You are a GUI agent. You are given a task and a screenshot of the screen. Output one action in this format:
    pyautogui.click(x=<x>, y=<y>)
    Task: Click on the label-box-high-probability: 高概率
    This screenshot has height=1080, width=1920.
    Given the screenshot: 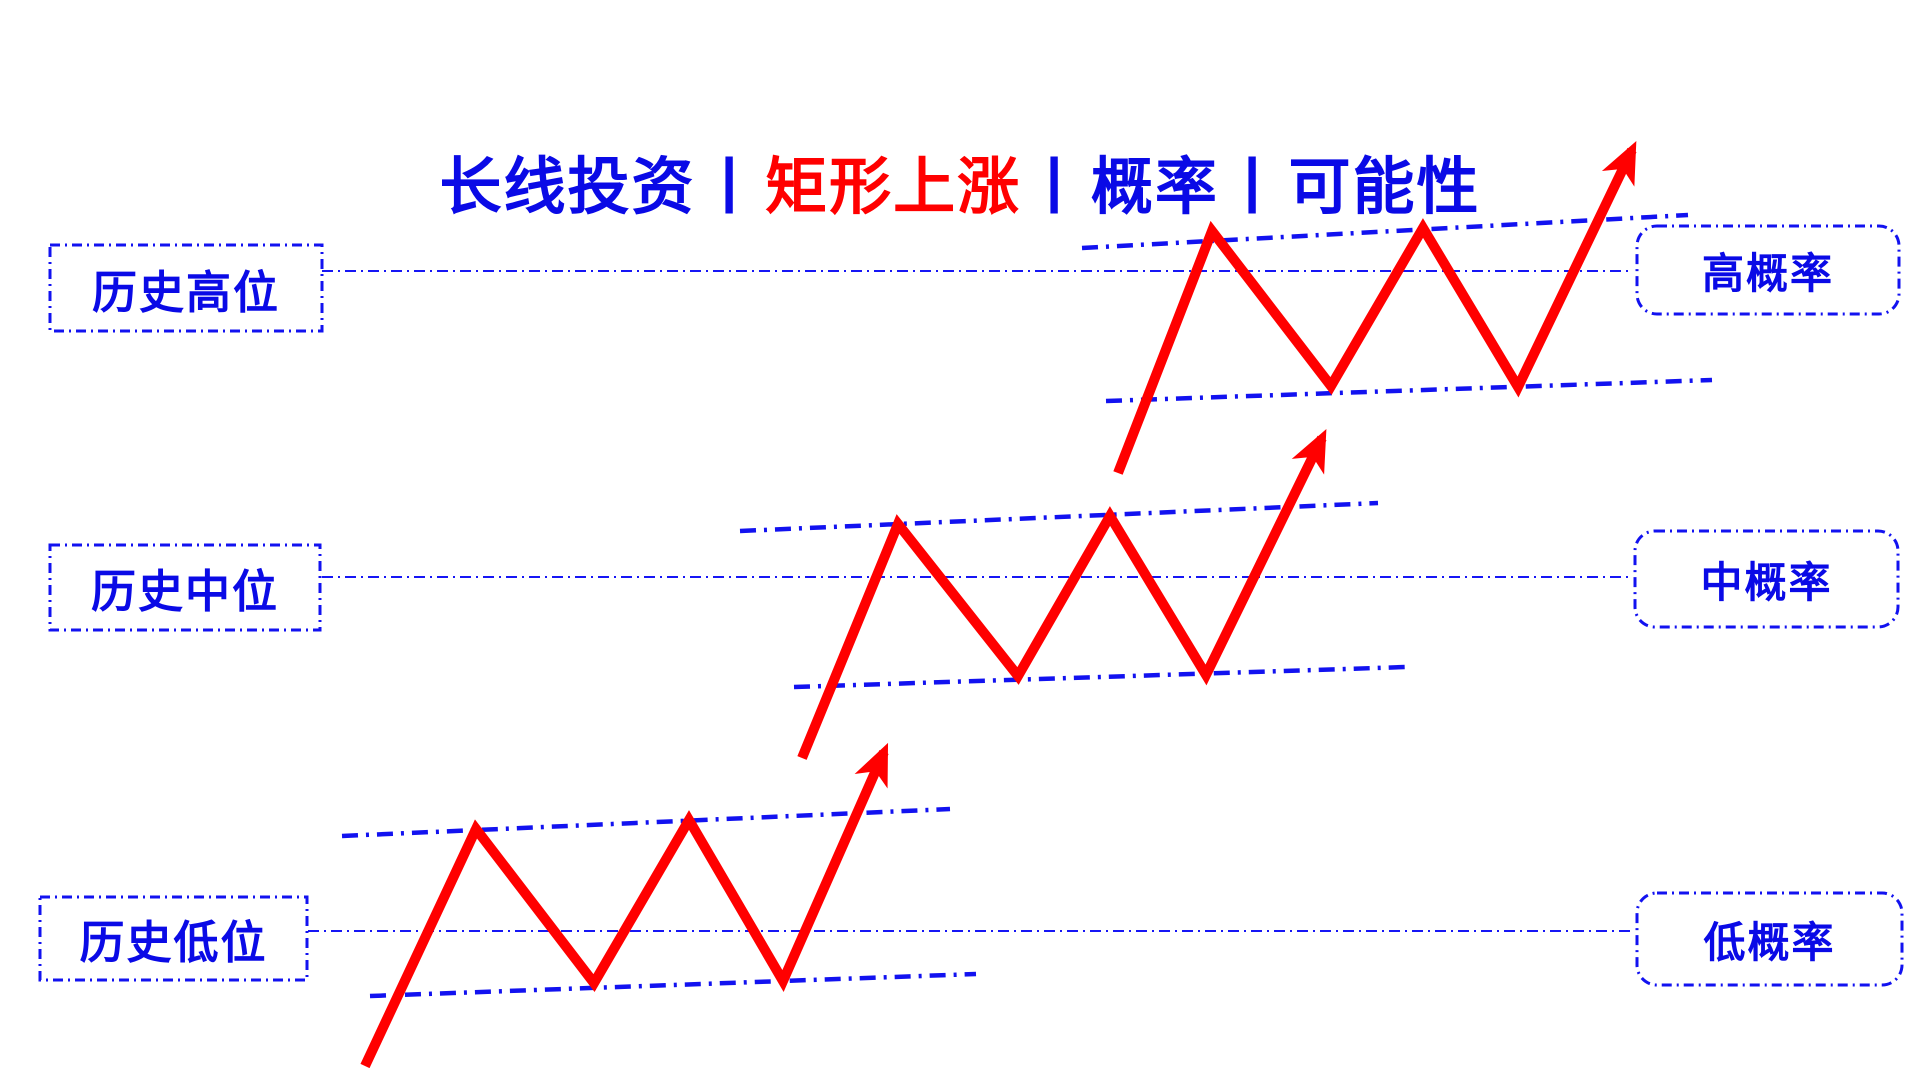 What is the action you would take?
    pyautogui.click(x=1768, y=270)
    